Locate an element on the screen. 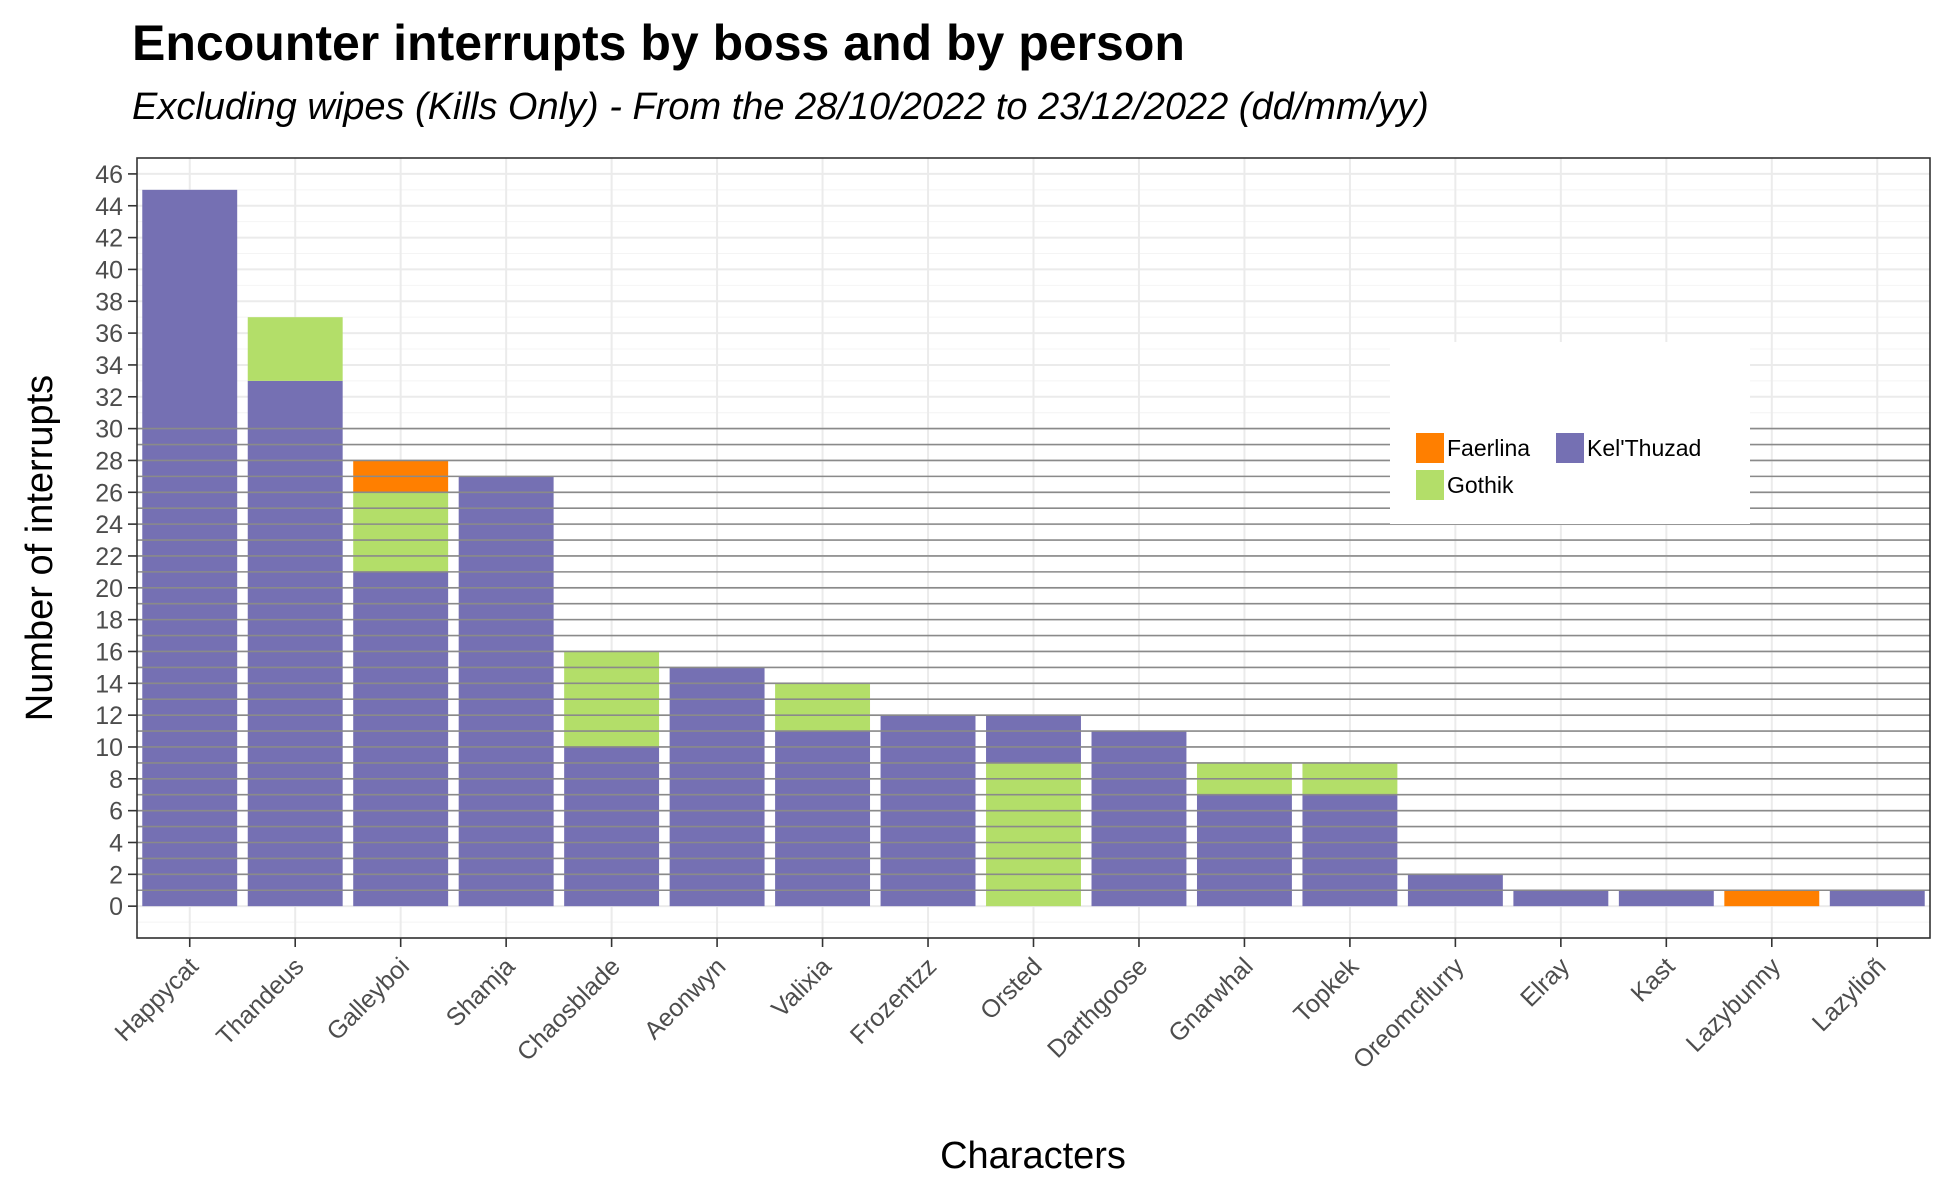  legend-swatch-kel-thuzad is located at coordinates (1570, 448).